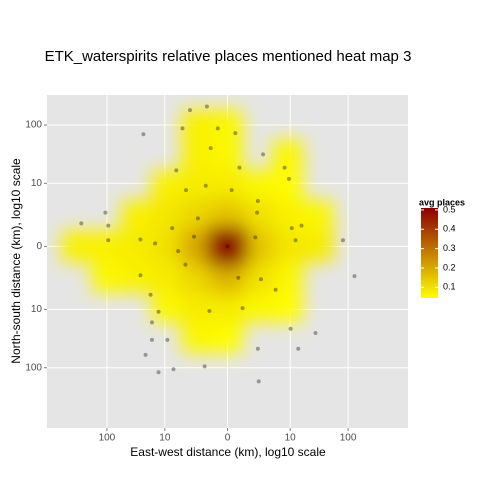 The height and width of the screenshot is (500, 500). Describe the element at coordinates (348, 438) in the screenshot. I see `x-tick-label: 100` at that location.